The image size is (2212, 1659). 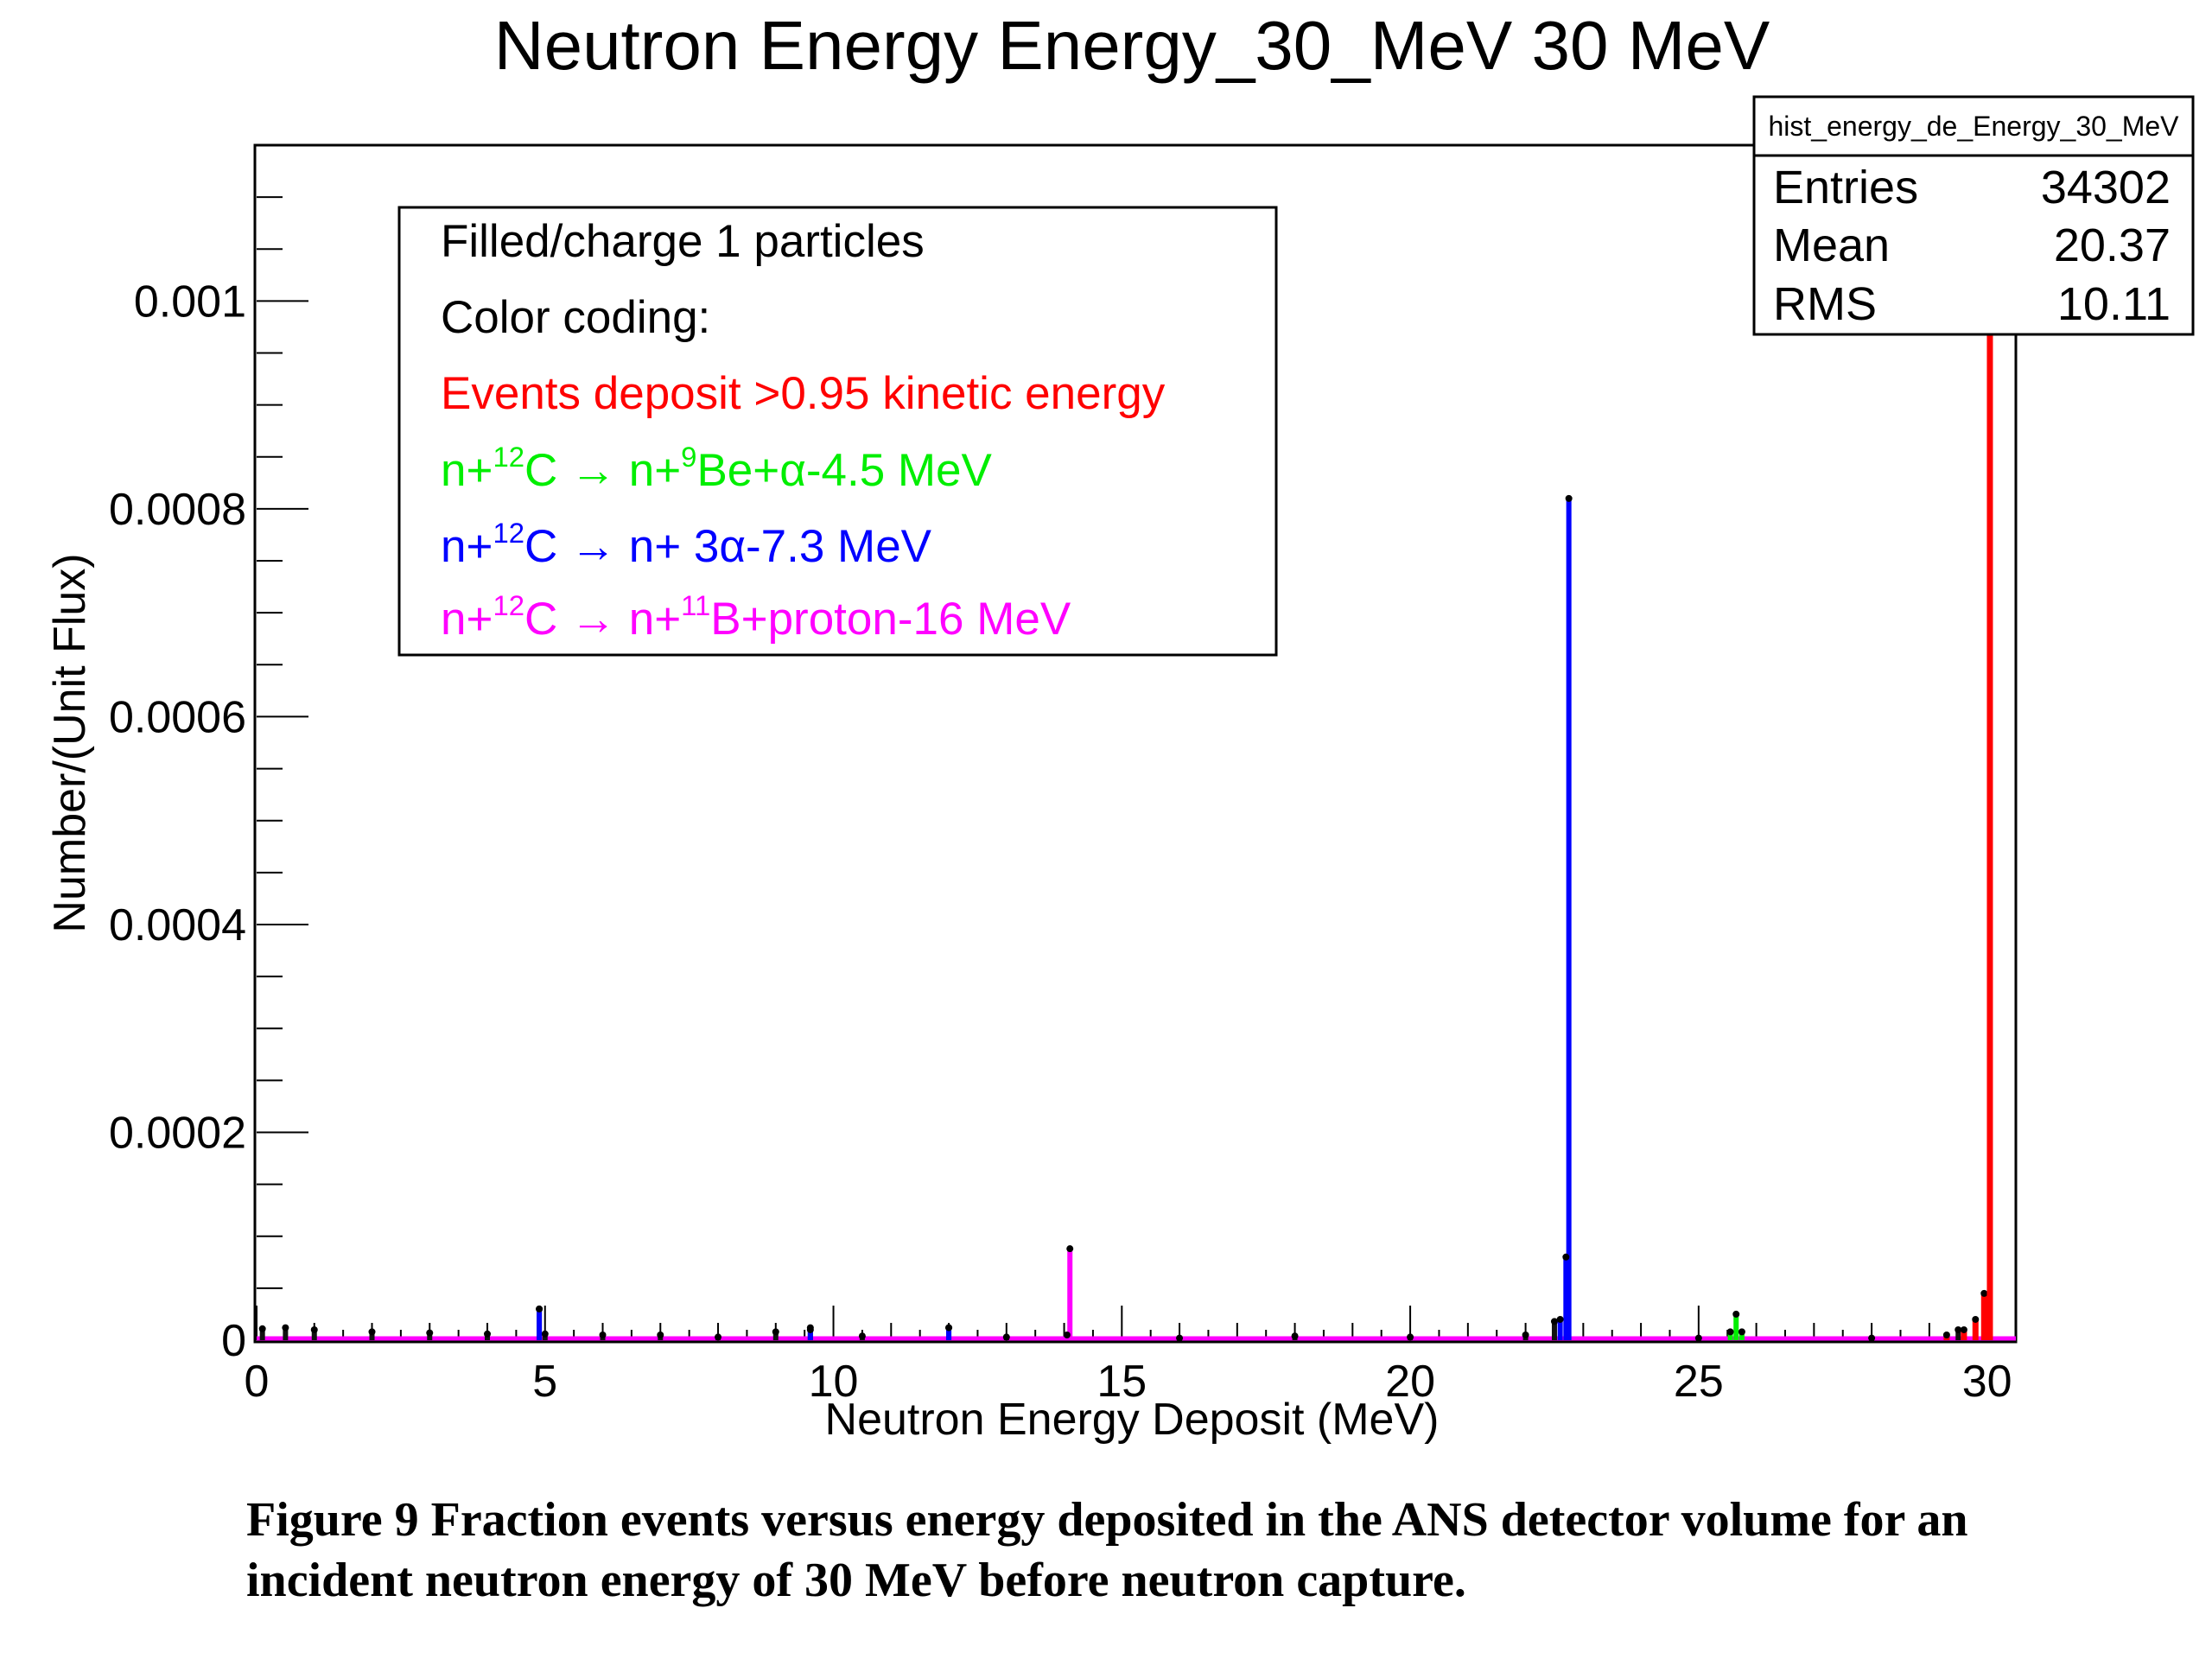 I want to click on legend-boron-part3: B+proton-16 MeV, so click(x=890, y=619).